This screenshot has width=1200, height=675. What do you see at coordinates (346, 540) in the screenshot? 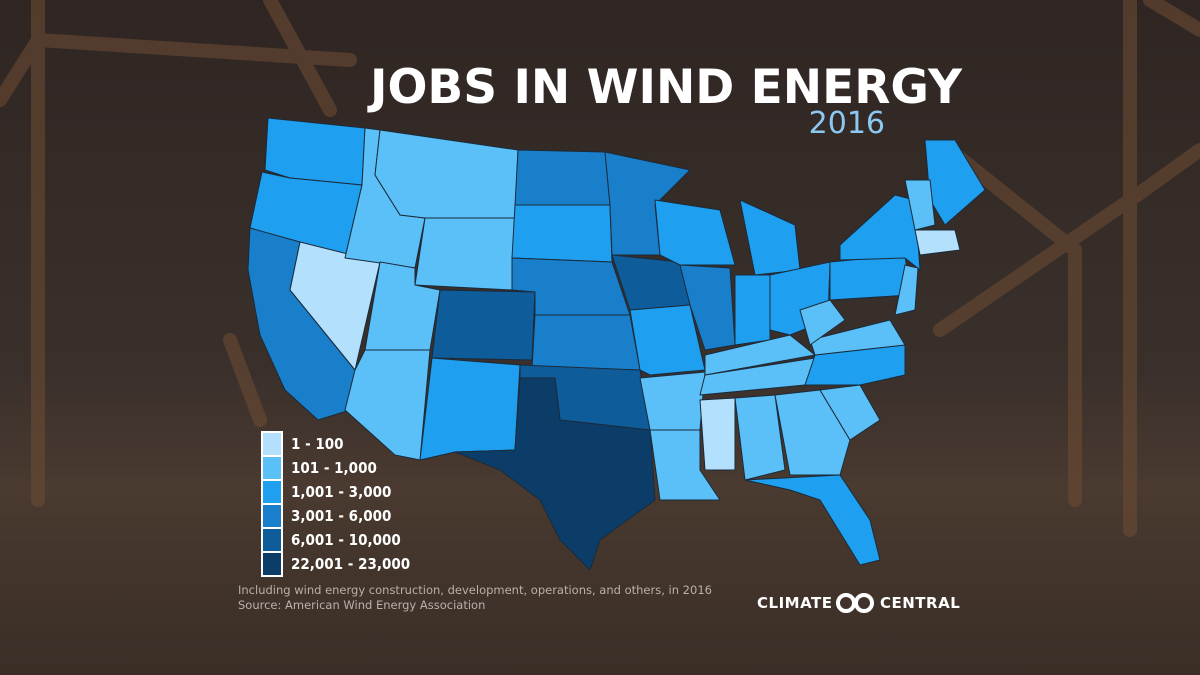
I see `legend-label: 6,001 - 10,000` at bounding box center [346, 540].